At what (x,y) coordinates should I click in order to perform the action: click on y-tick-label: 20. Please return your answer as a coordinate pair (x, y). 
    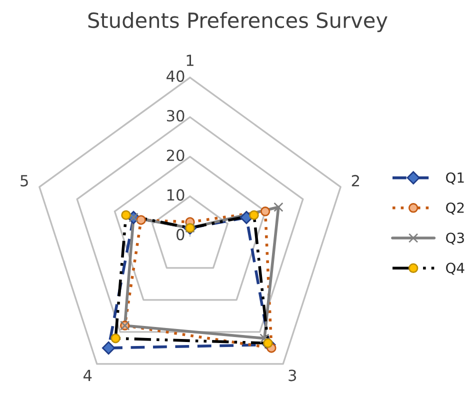
    Looking at the image, I should click on (175, 156).